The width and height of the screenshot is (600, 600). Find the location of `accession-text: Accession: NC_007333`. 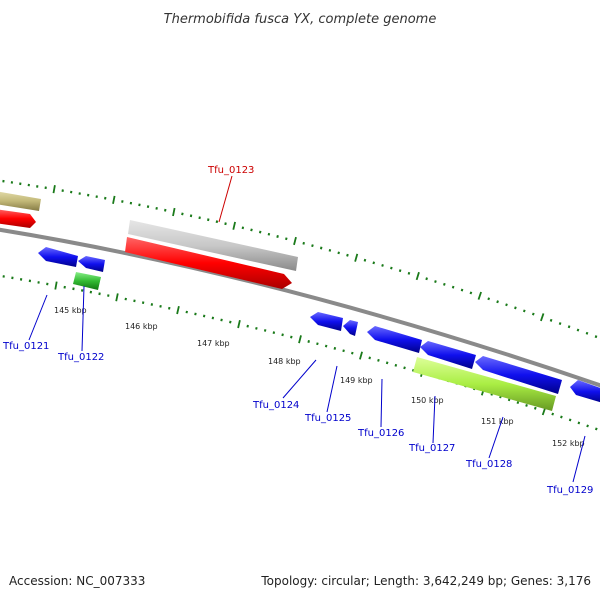

accession-text: Accession: NC_007333 is located at coordinates (77, 581).